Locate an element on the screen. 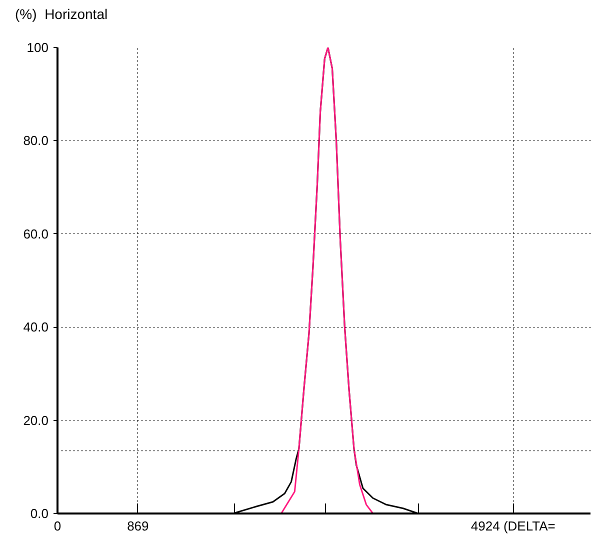 The width and height of the screenshot is (596, 542). title: Horizontal is located at coordinates (76, 14).